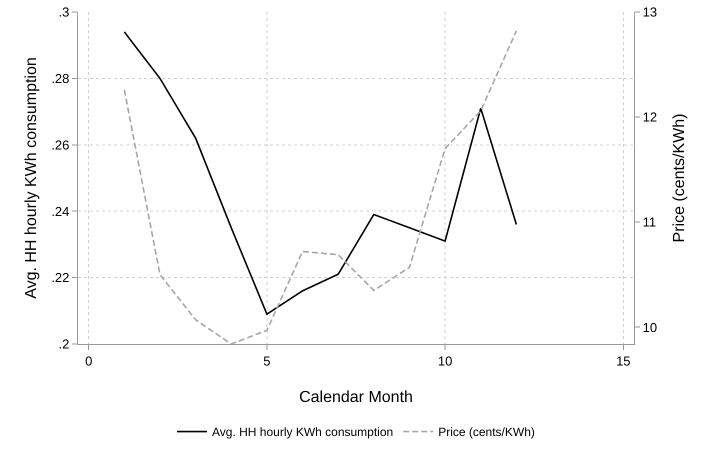 The width and height of the screenshot is (702, 458). Describe the element at coordinates (88, 361) in the screenshot. I see `x-tick-label: 0` at that location.